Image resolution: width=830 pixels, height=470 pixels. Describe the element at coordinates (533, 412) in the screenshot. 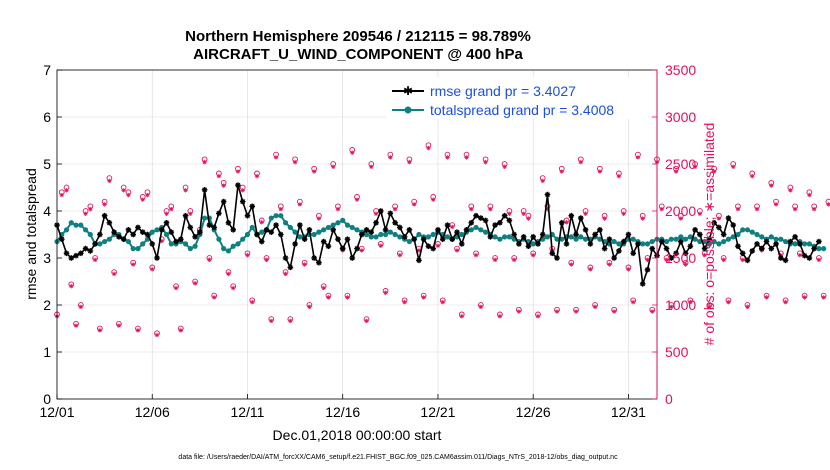

I see `x-tick-label: 12/26` at that location.